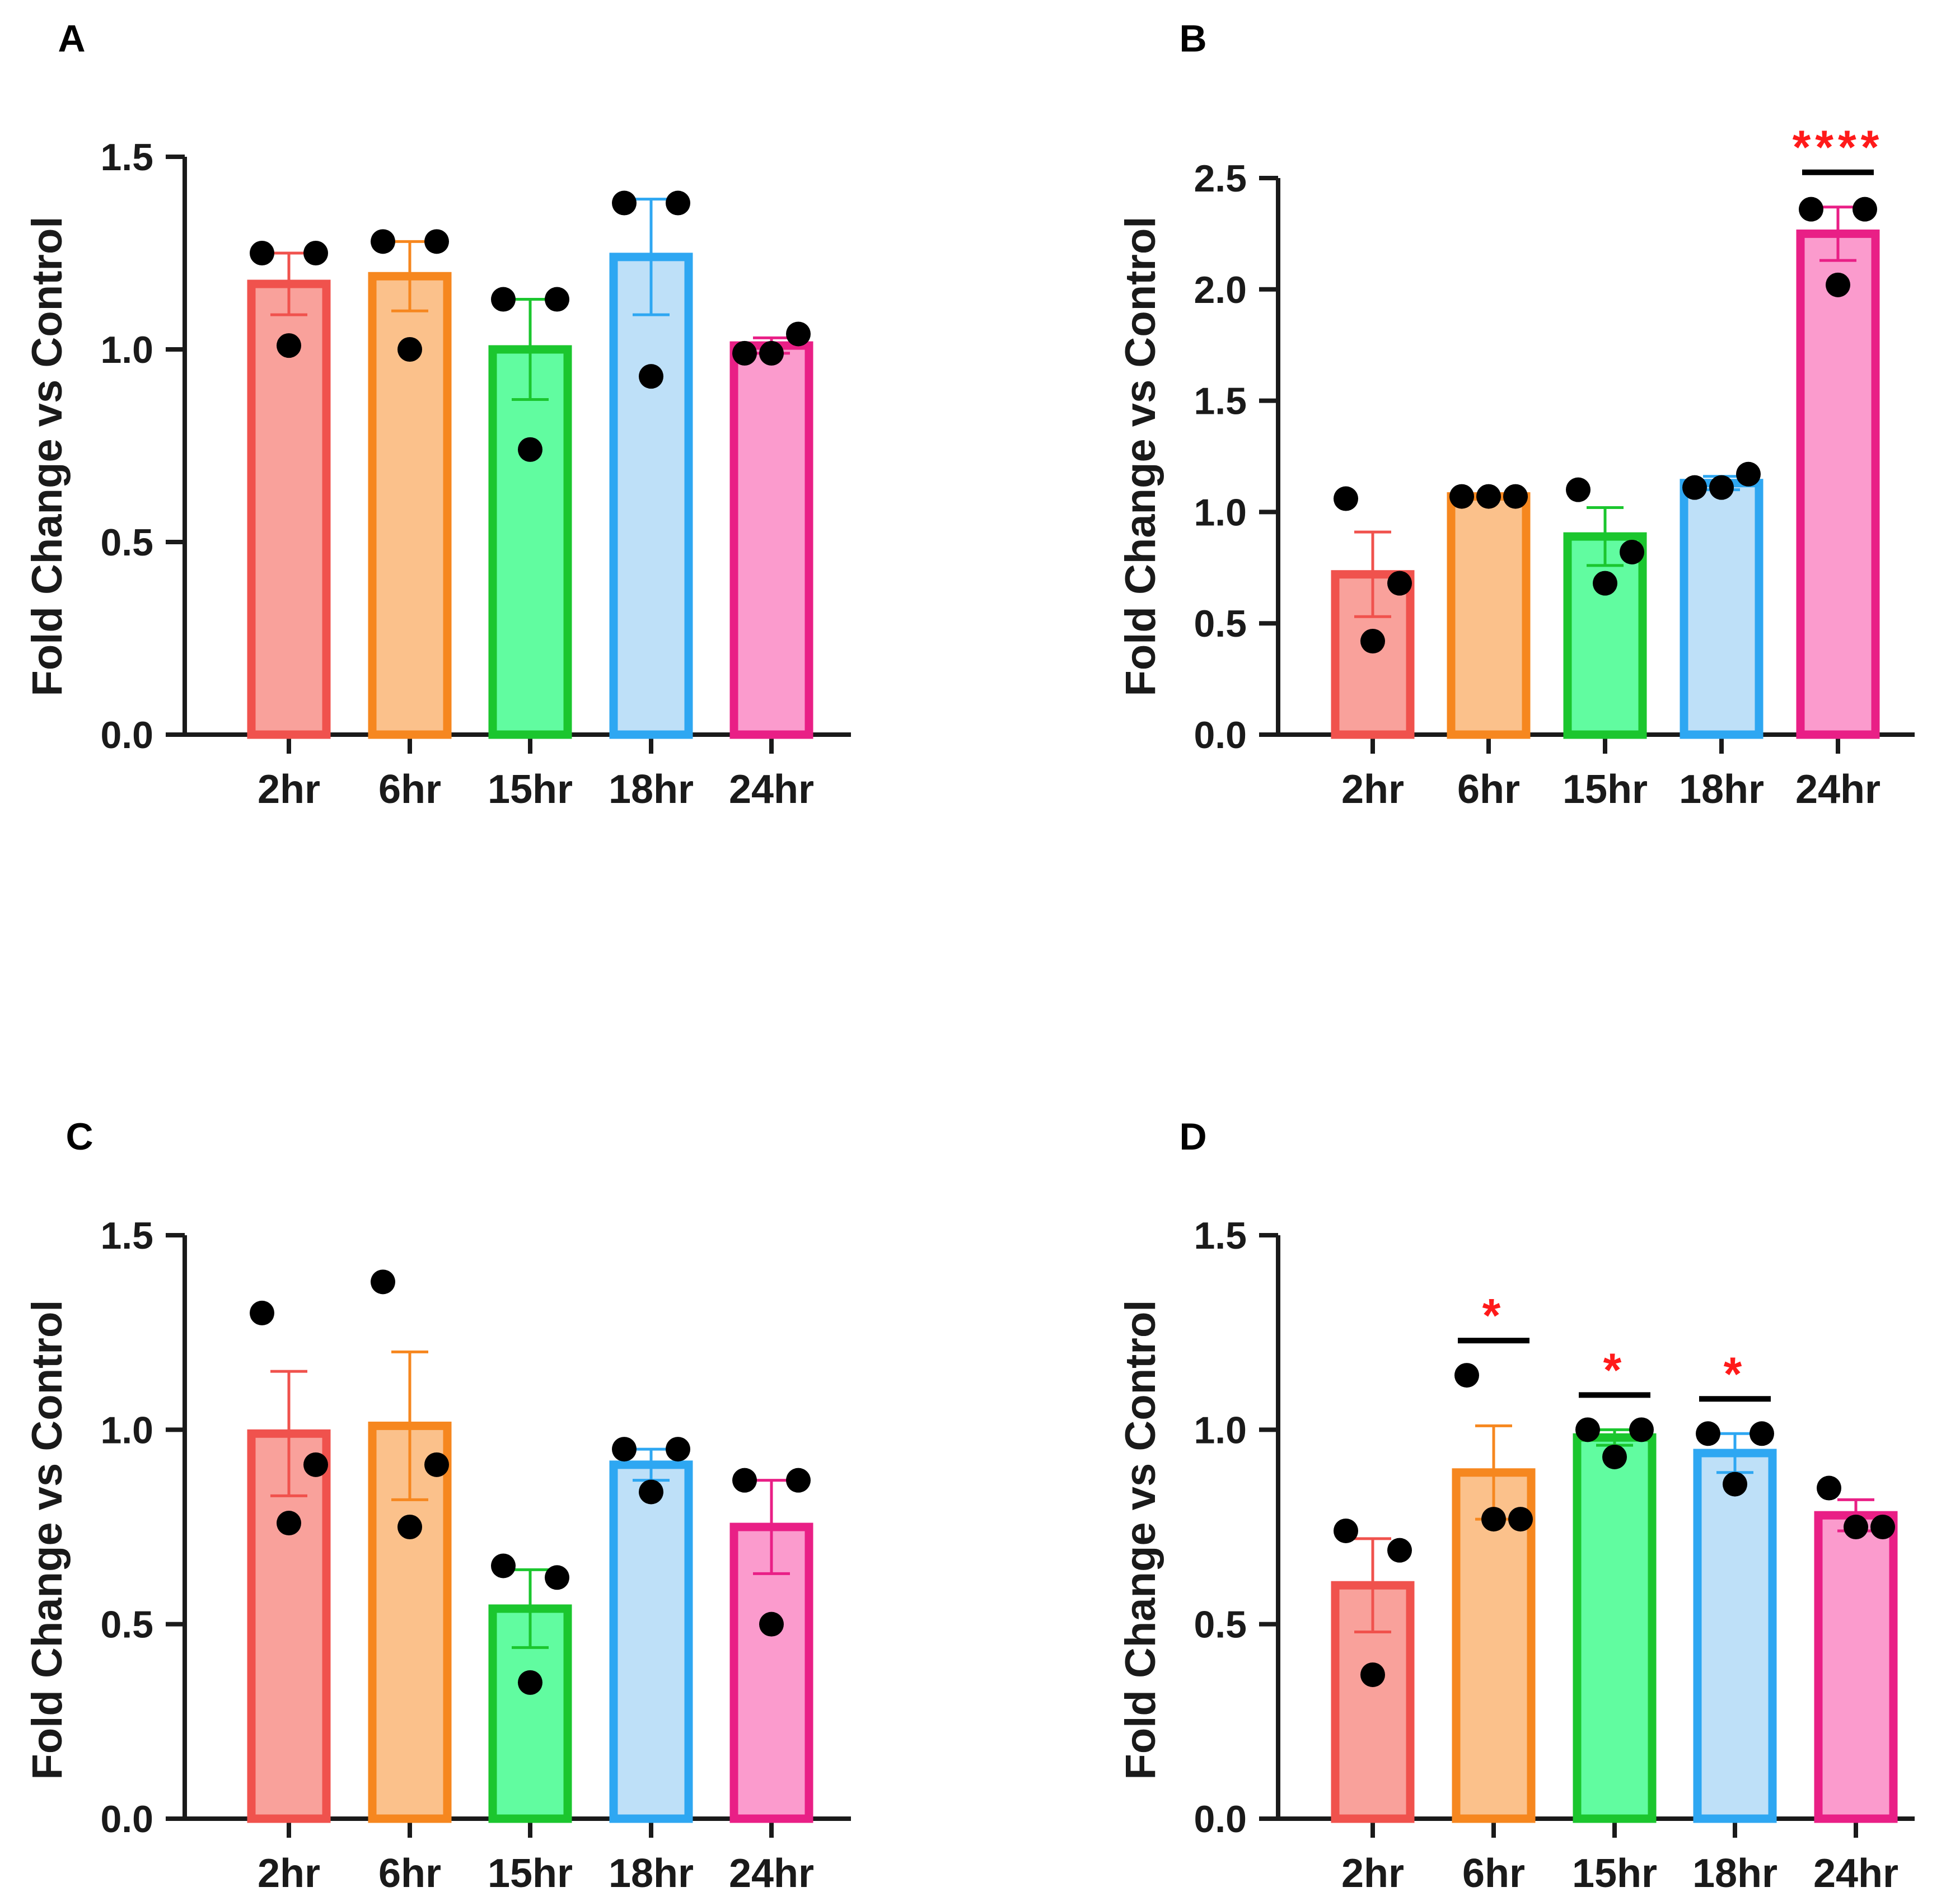  Describe the element at coordinates (1734, 1621) in the screenshot. I see `bar-group-18hr: 18hr *` at that location.